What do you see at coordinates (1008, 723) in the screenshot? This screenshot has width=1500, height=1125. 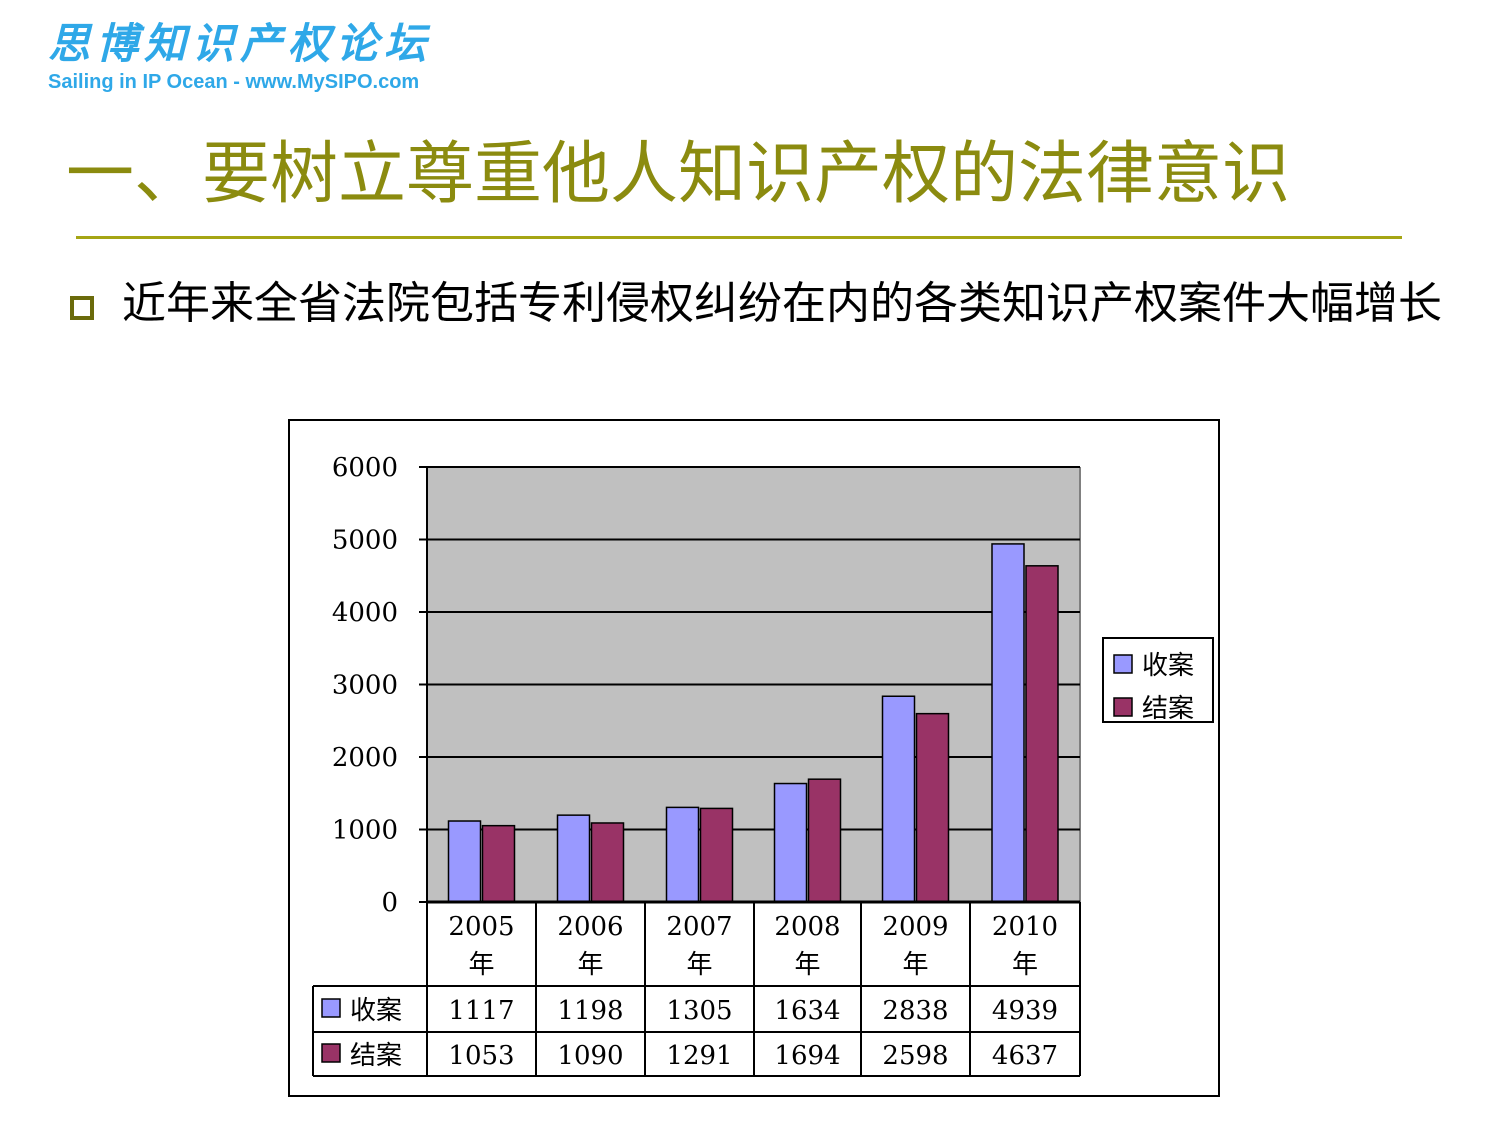 I see `bar-filed-2010` at bounding box center [1008, 723].